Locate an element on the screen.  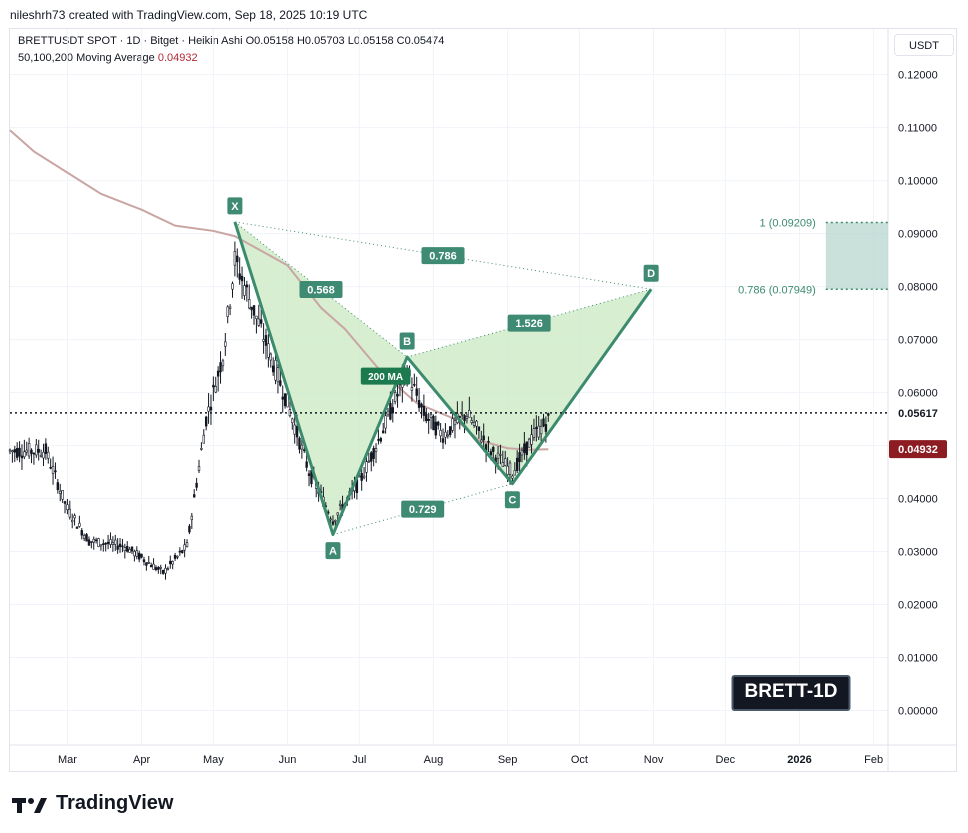
tradingview-logo-icon is located at coordinates (29, 805).